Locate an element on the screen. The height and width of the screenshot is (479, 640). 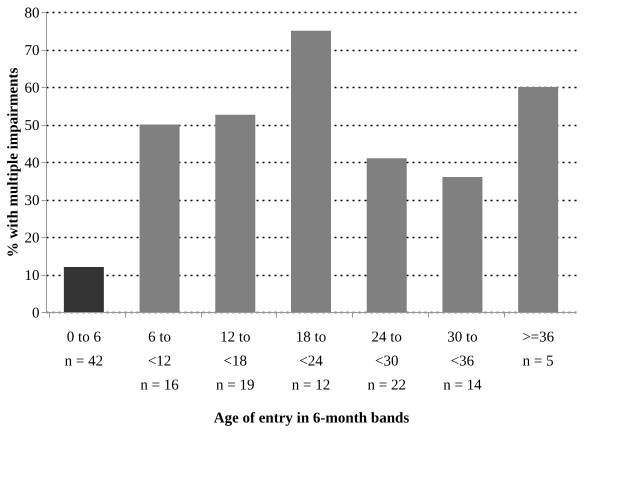
x-tick-label: >=36 n = 5 is located at coordinates (538, 350).